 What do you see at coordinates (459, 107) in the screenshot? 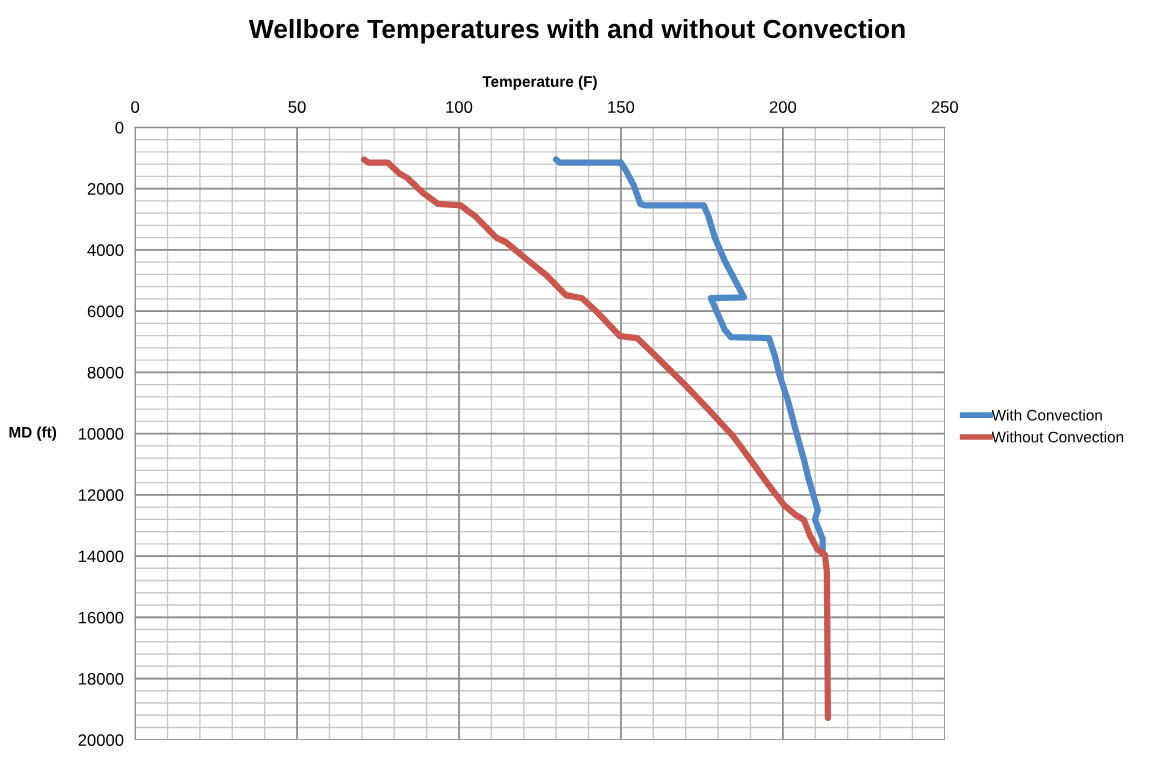
I see `x-tick-label: 100` at bounding box center [459, 107].